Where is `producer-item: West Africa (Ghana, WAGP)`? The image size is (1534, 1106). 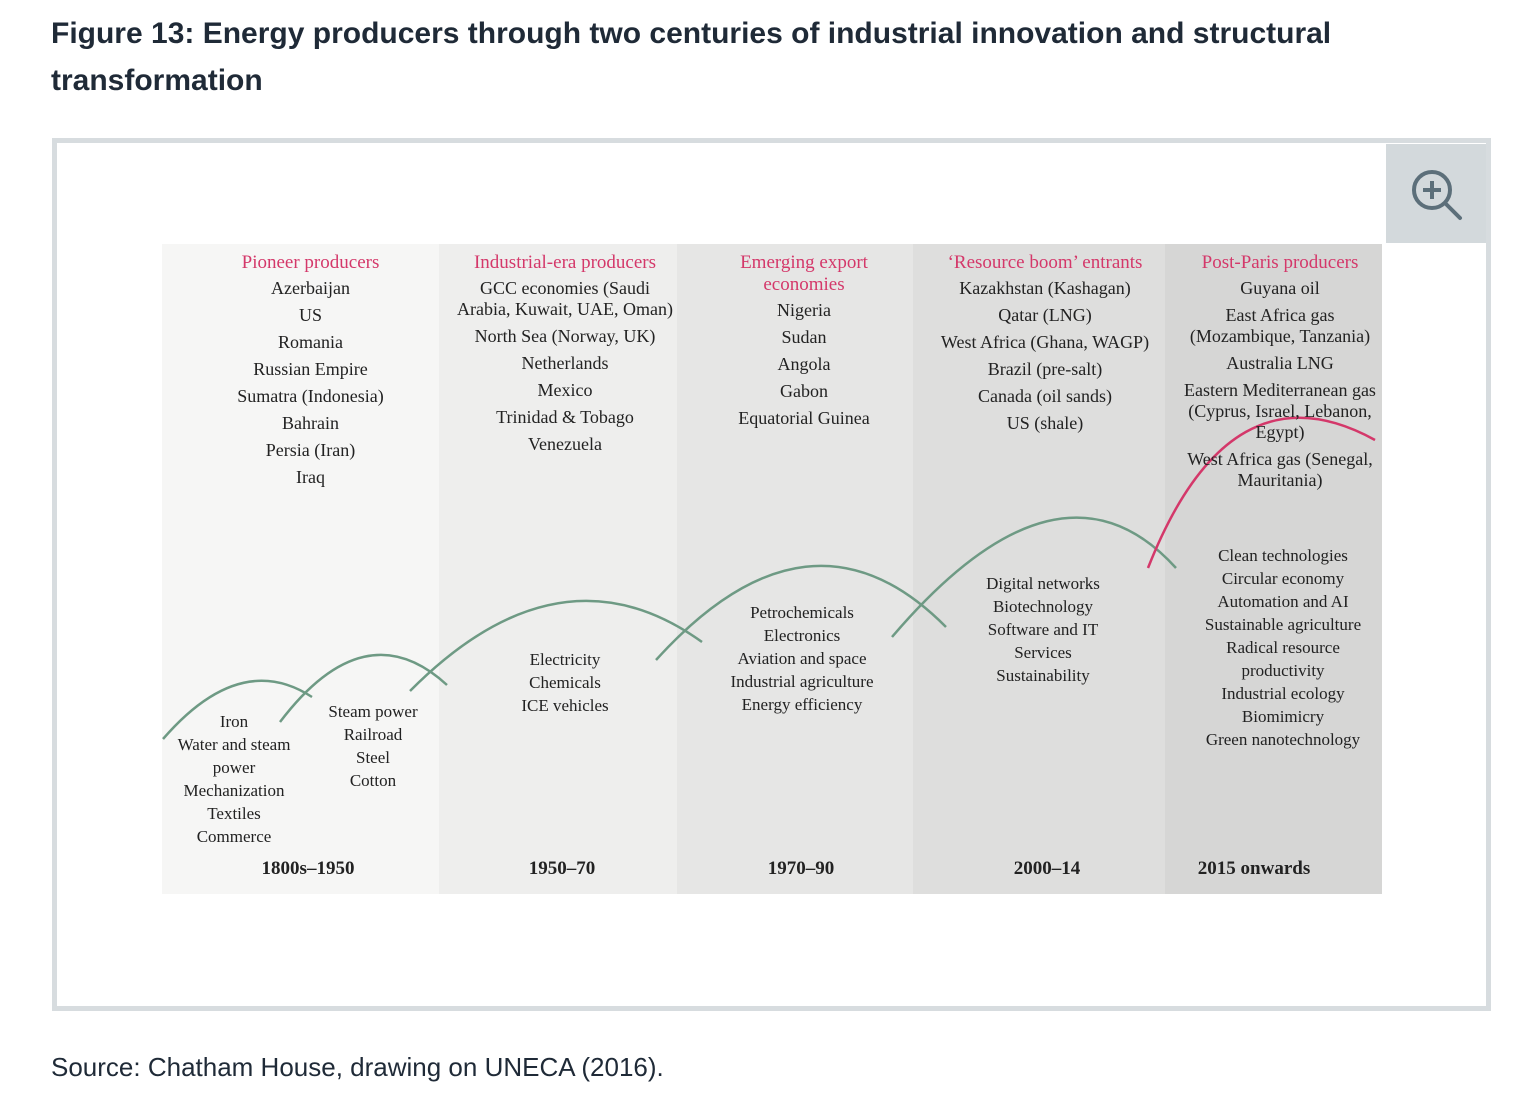 producer-item: West Africa (Ghana, WAGP) is located at coordinates (1045, 342).